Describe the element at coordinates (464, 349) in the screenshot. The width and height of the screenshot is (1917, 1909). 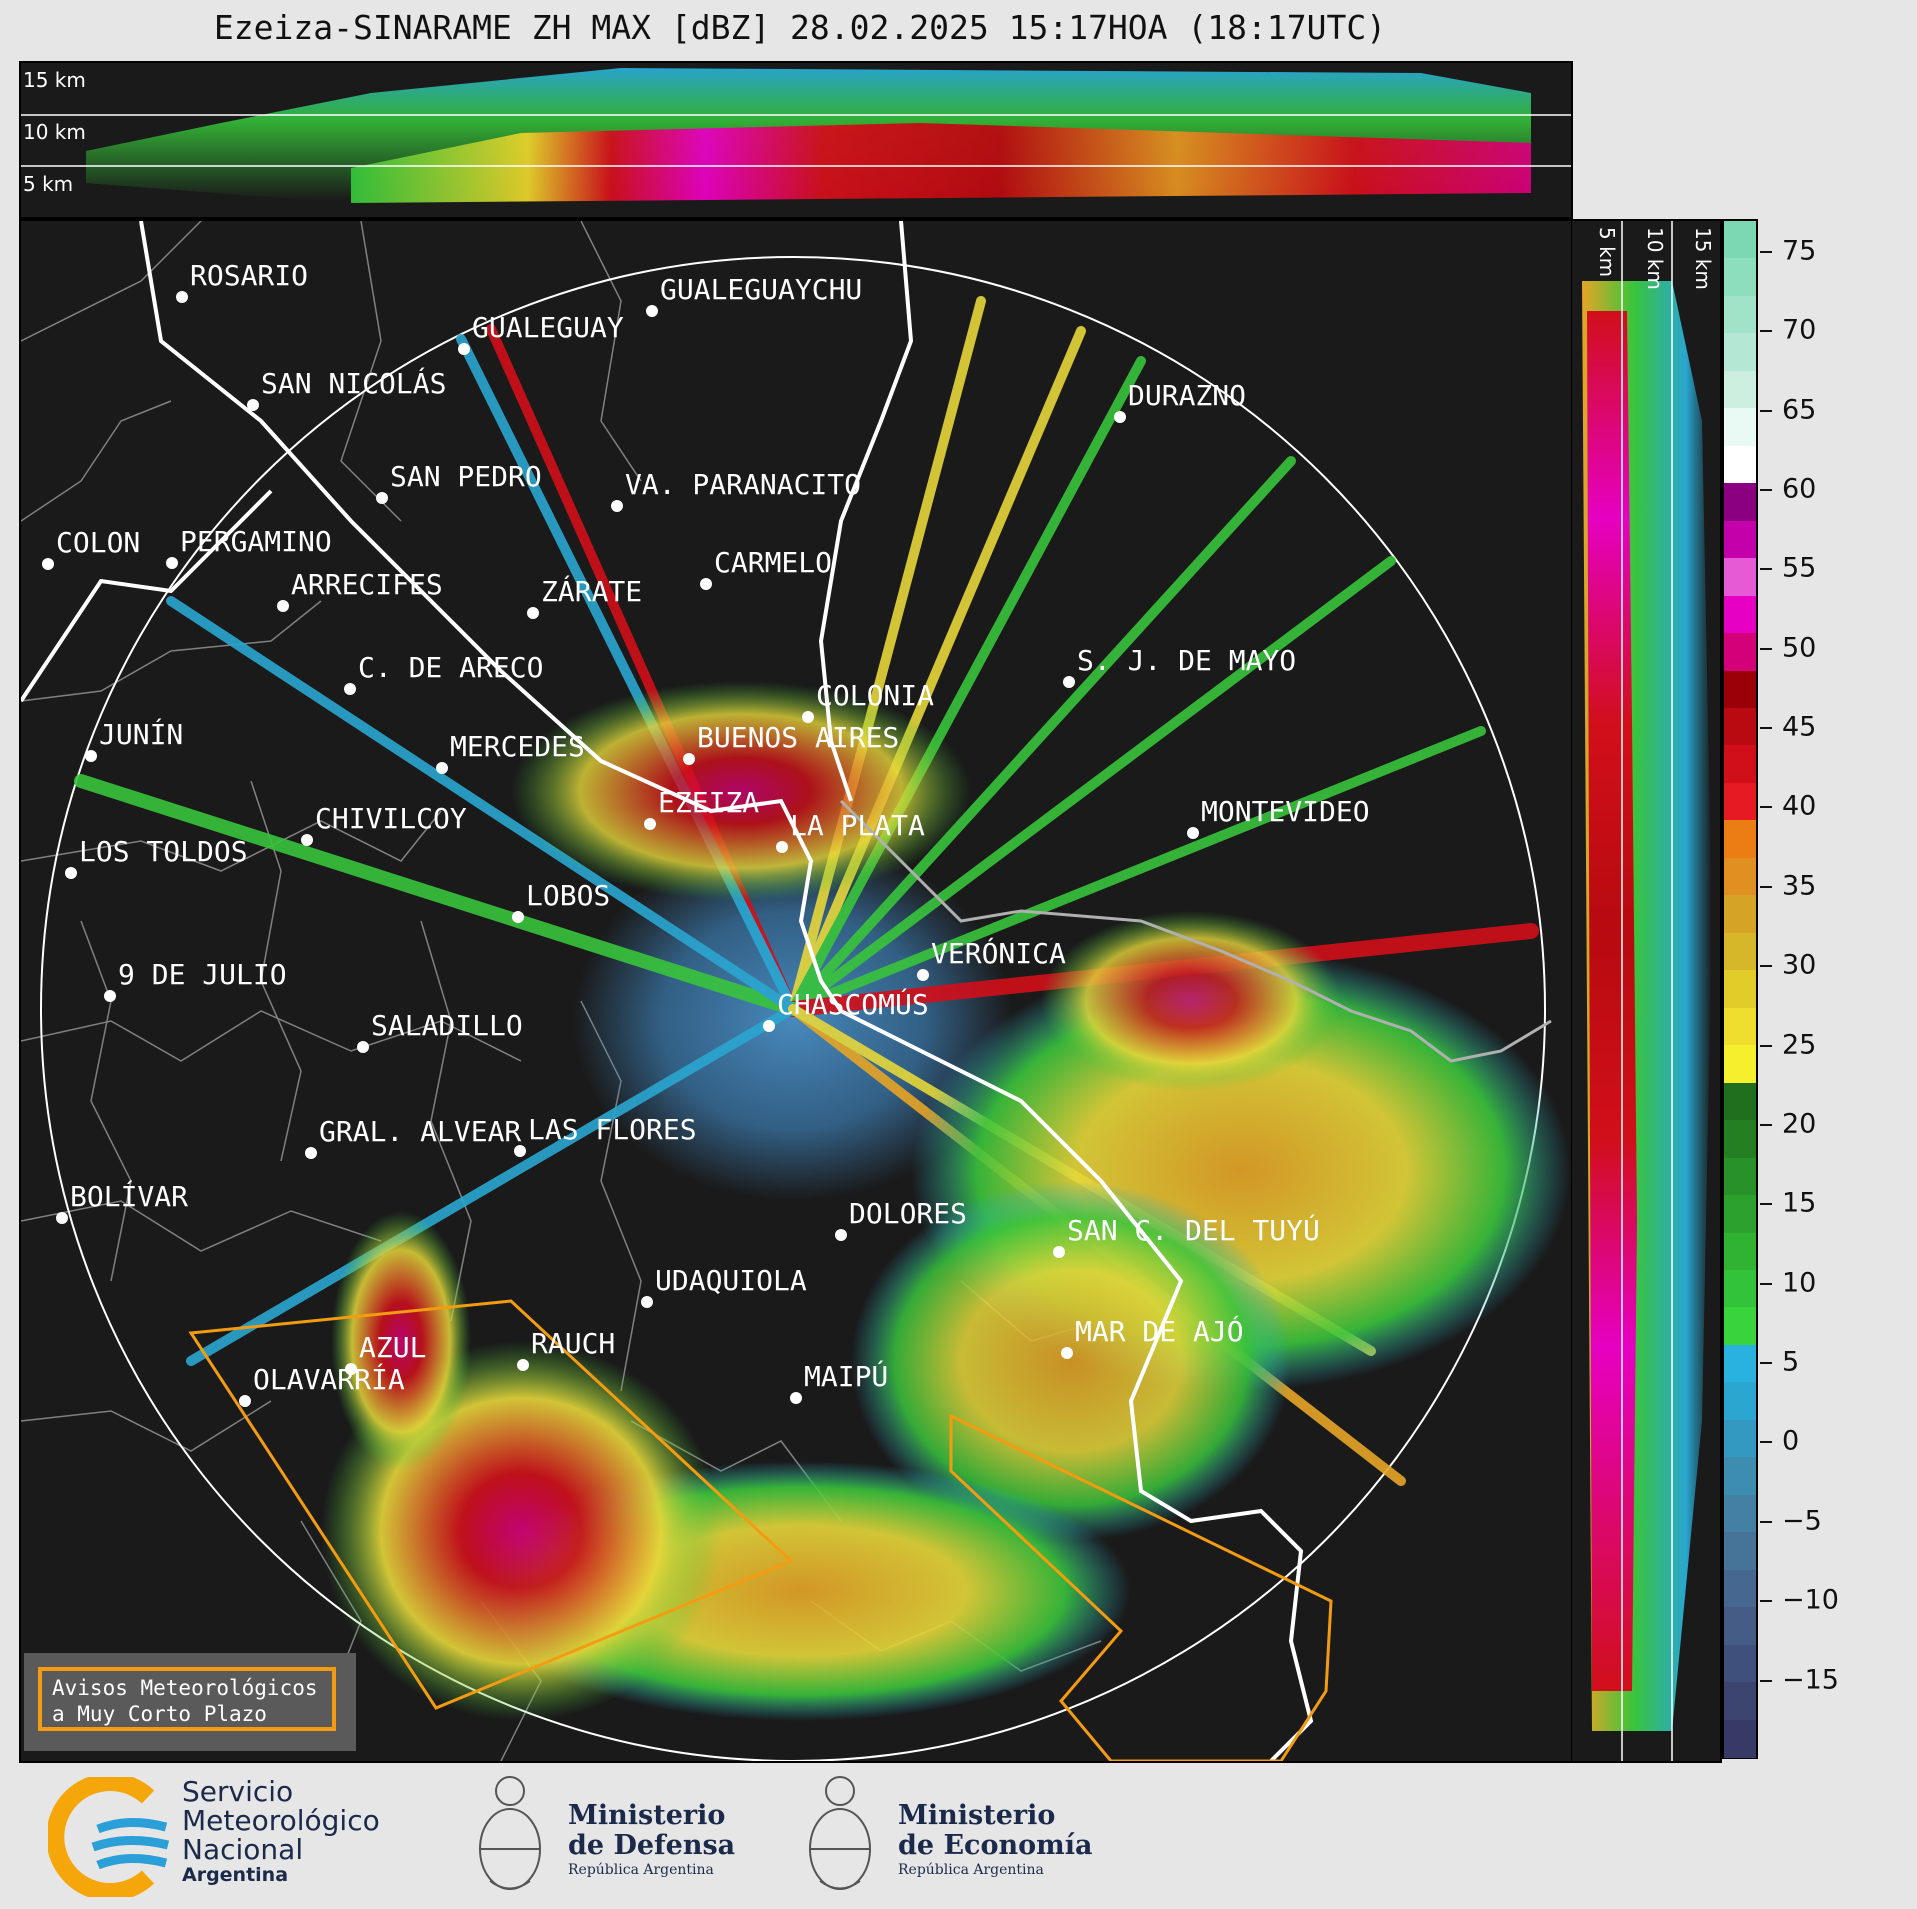
I see `city-dot-gualeguay` at that location.